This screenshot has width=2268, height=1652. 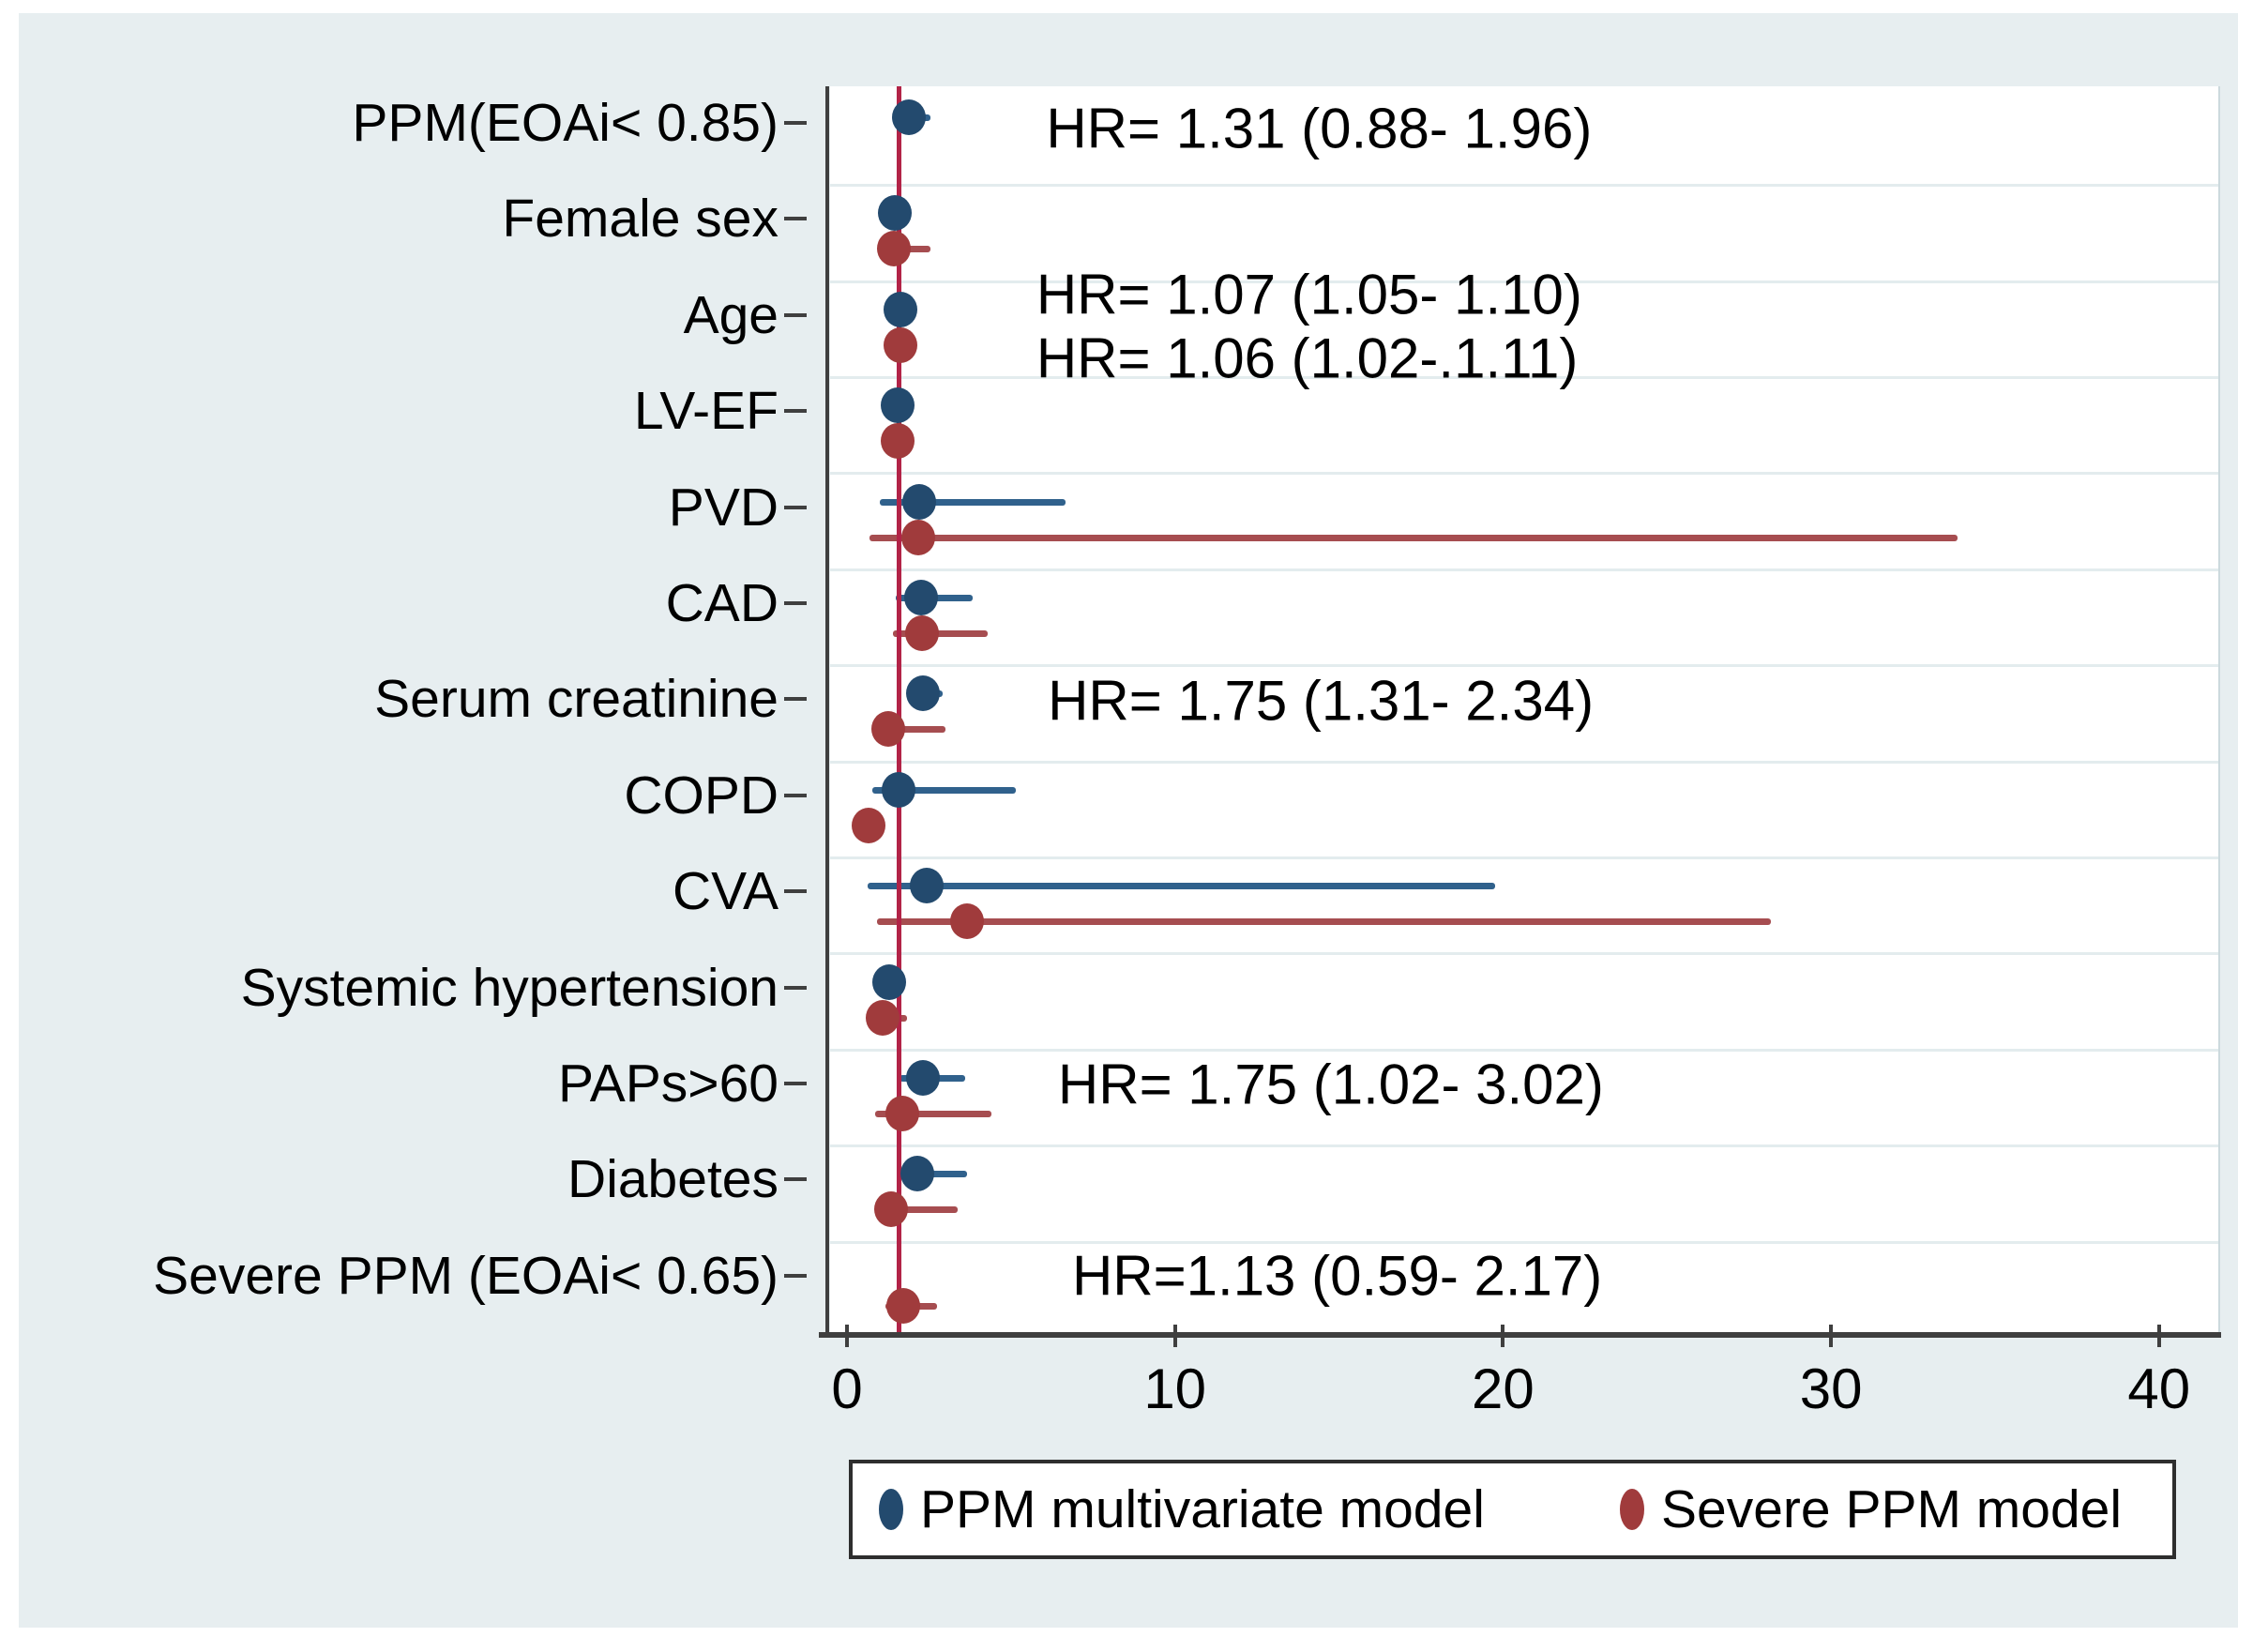 I want to click on row-label: CAD, so click(x=722, y=603).